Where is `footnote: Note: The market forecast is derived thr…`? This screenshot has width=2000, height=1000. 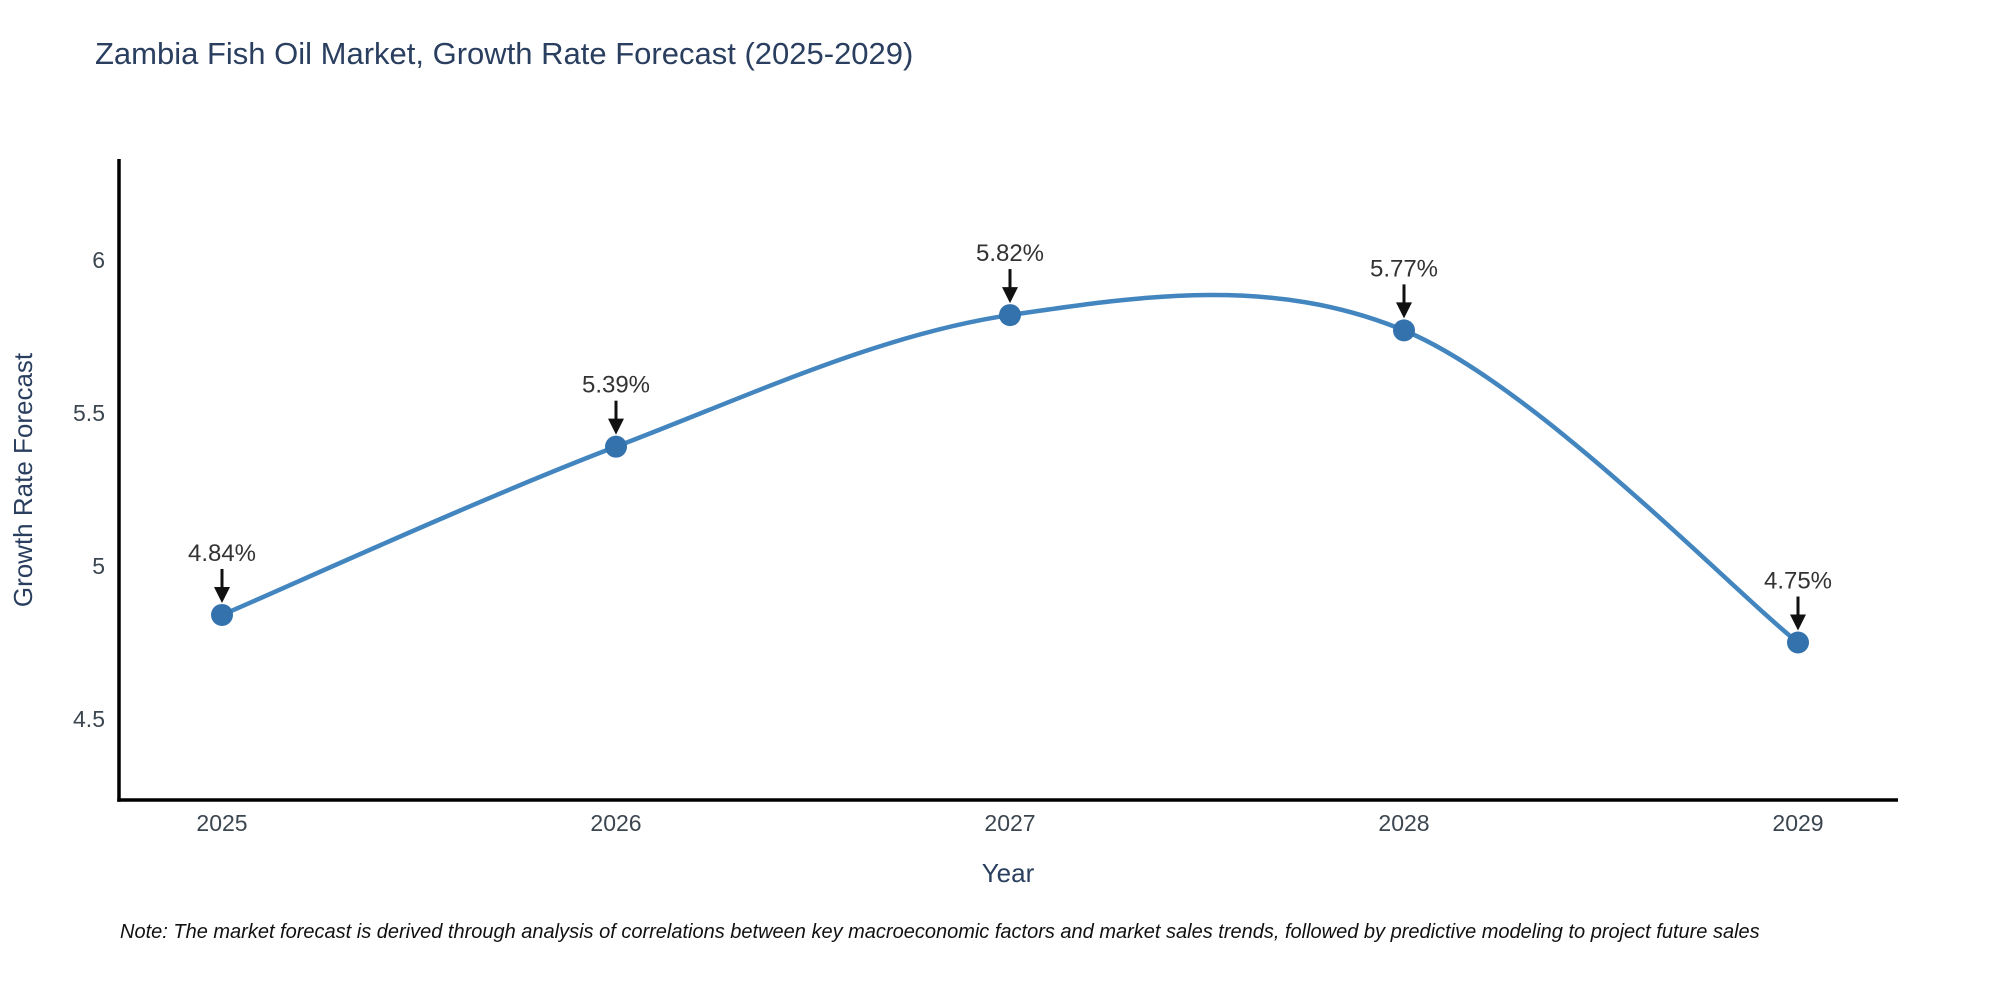 footnote: Note: The market forecast is derived thr… is located at coordinates (940, 932).